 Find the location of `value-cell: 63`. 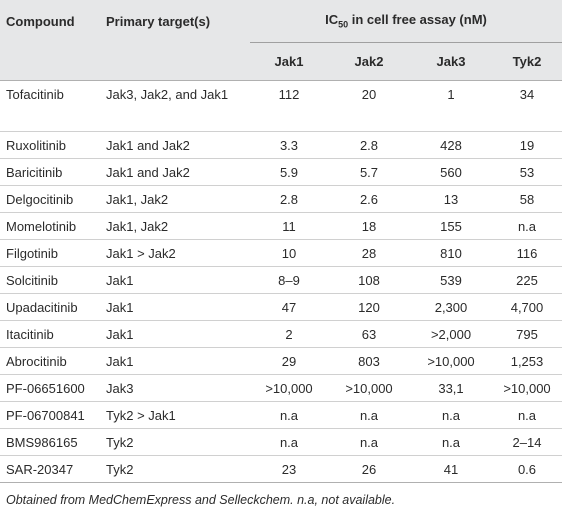

value-cell: 63 is located at coordinates (369, 334).